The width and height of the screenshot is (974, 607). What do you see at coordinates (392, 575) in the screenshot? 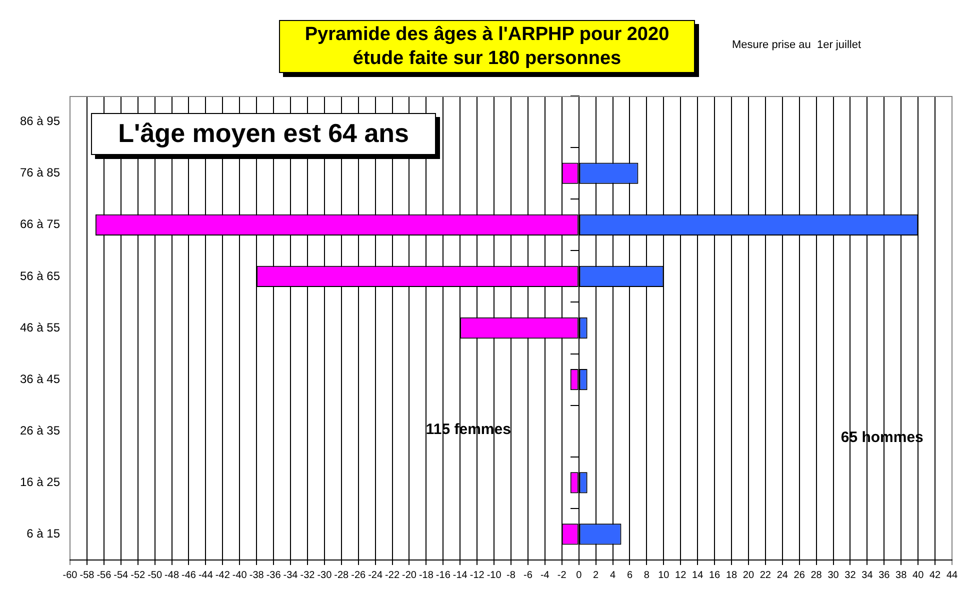
I see `x-tick-label: -22` at bounding box center [392, 575].